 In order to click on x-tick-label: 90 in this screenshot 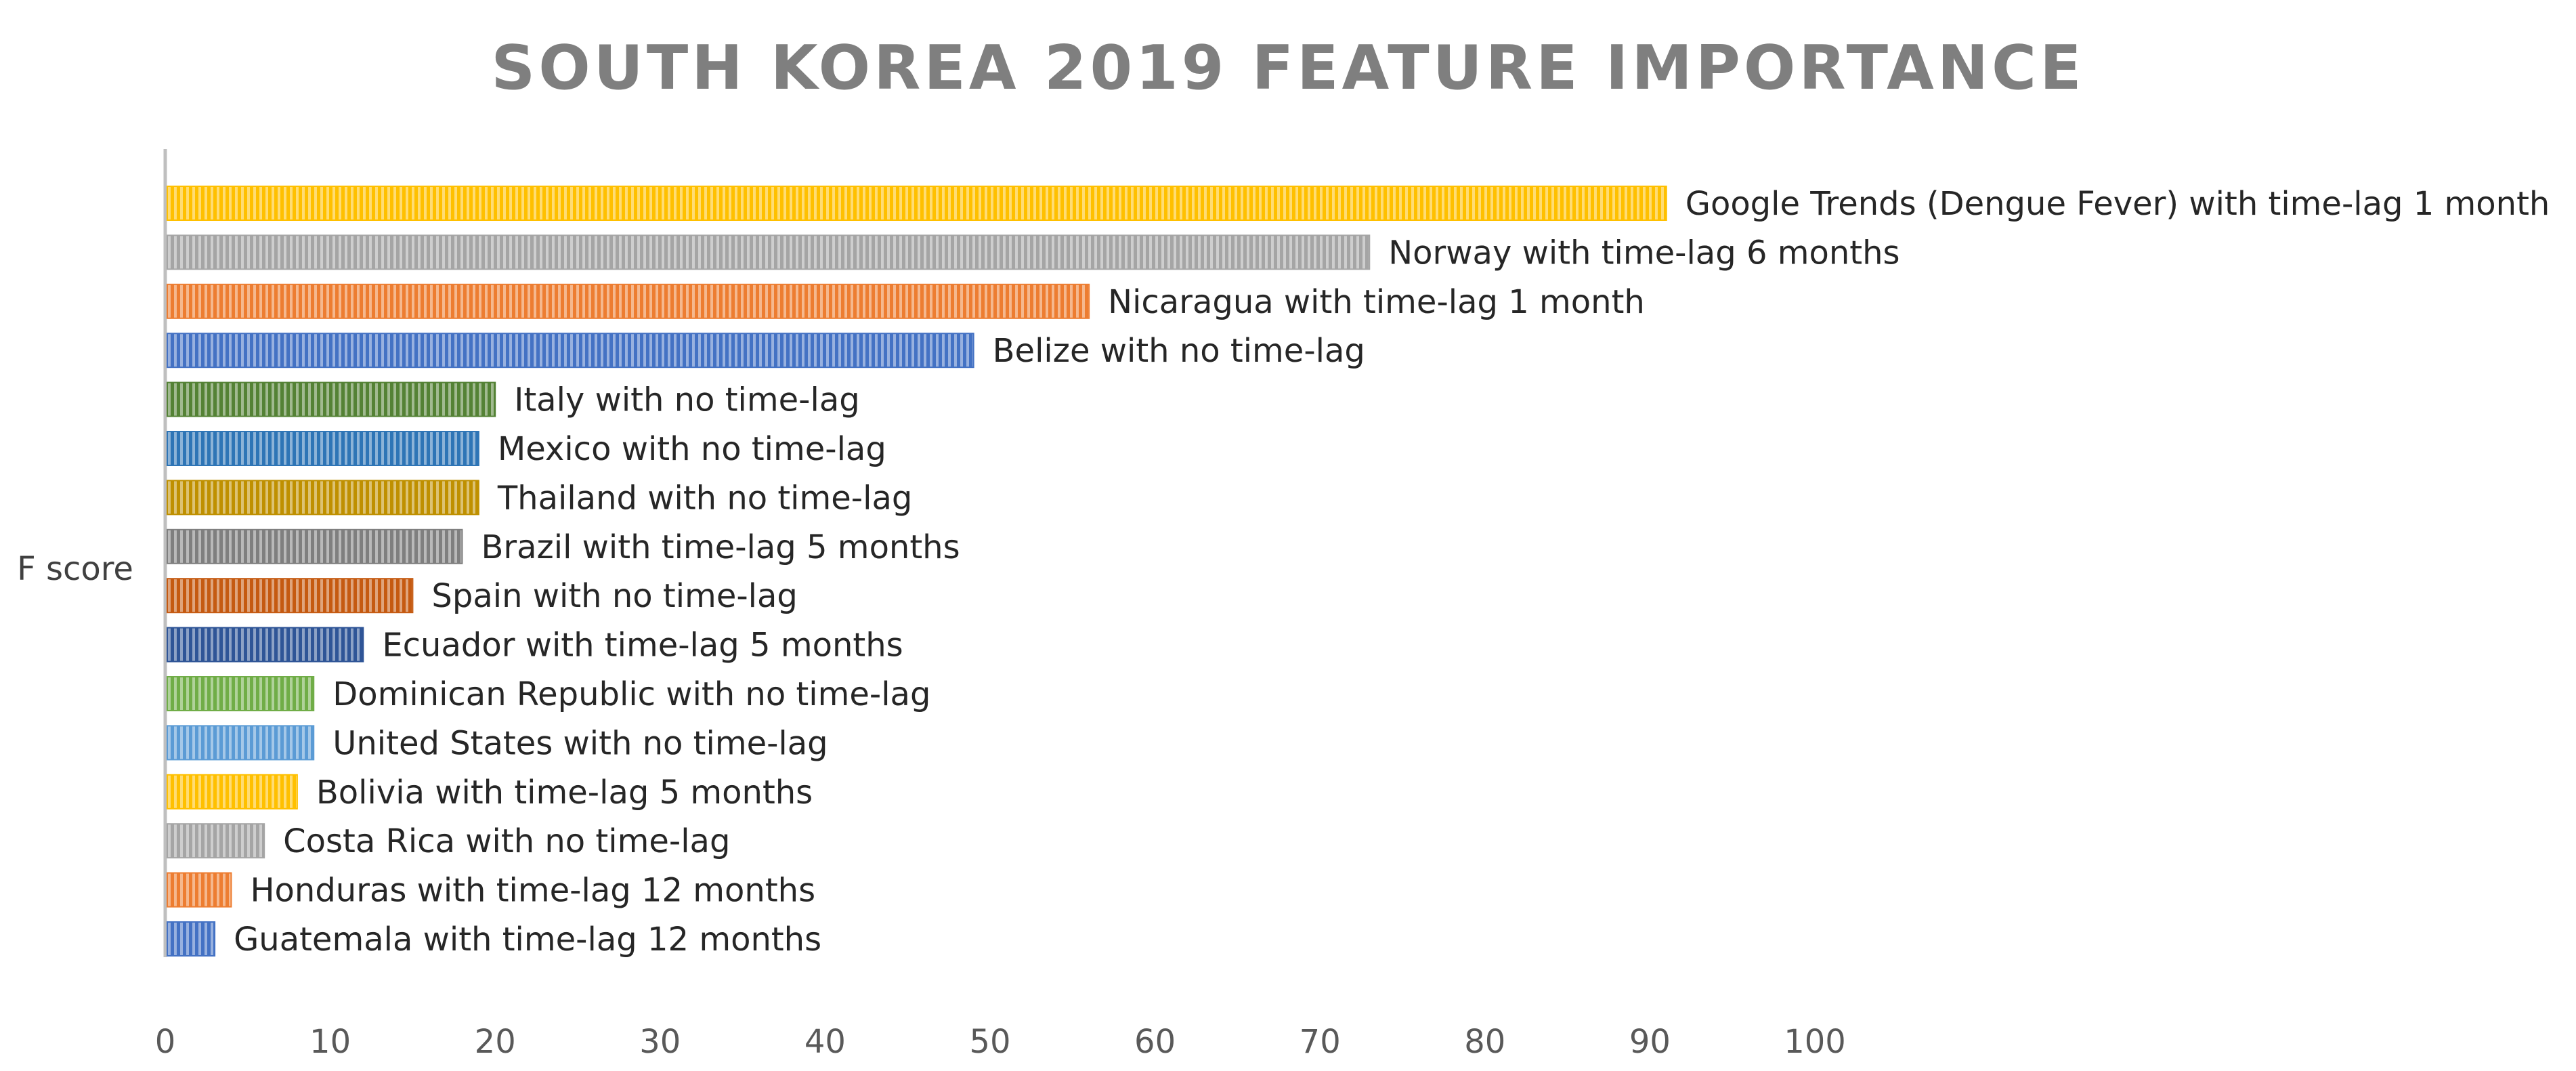, I will do `click(1650, 1042)`.